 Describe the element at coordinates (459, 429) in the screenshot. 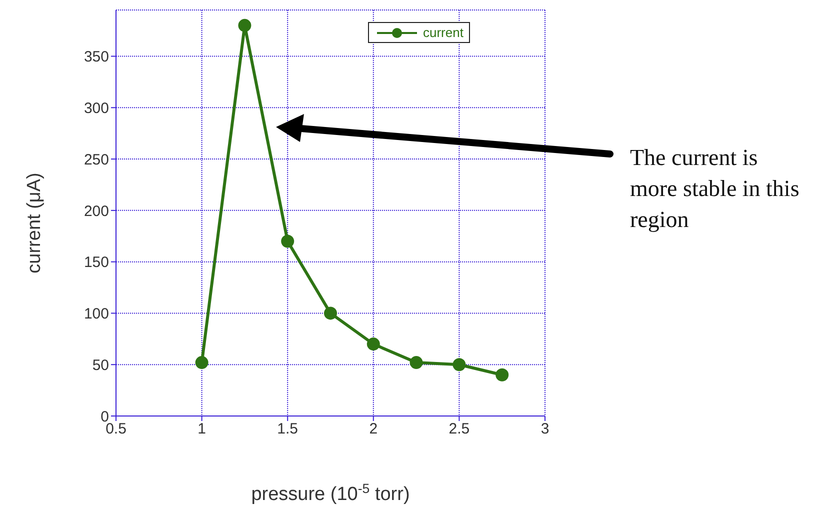

I see `x-tick-label: 2.5` at that location.